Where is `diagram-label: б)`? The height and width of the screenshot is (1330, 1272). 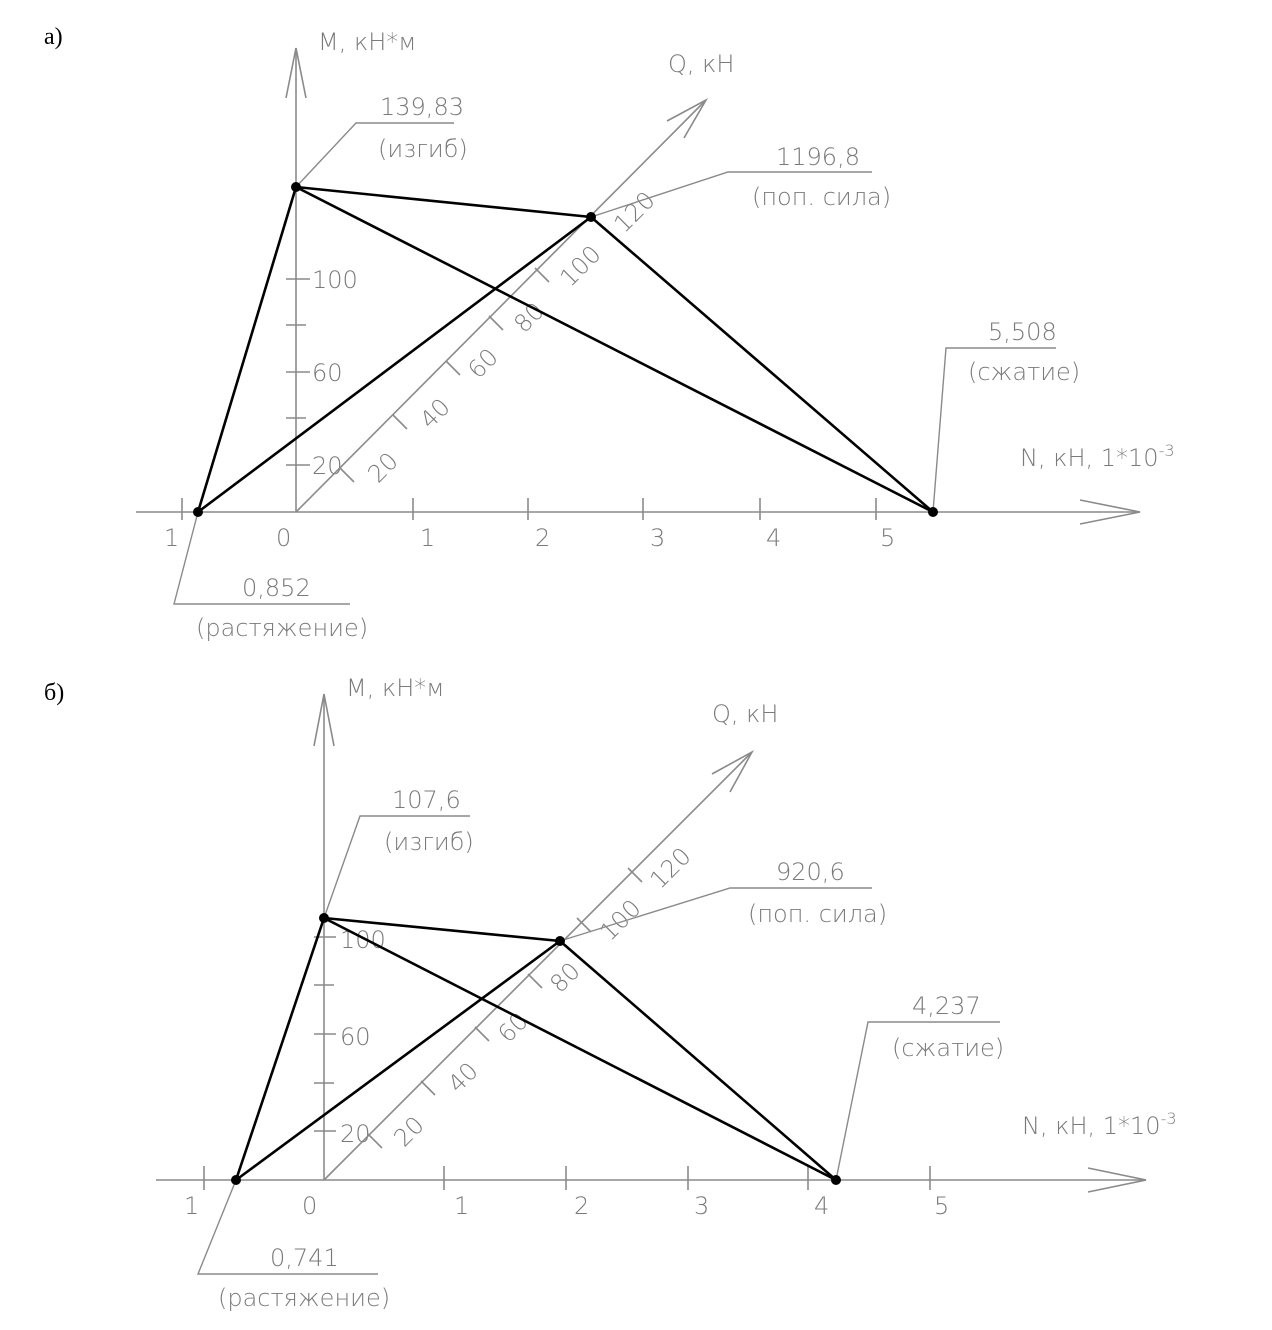 diagram-label: б) is located at coordinates (54, 693).